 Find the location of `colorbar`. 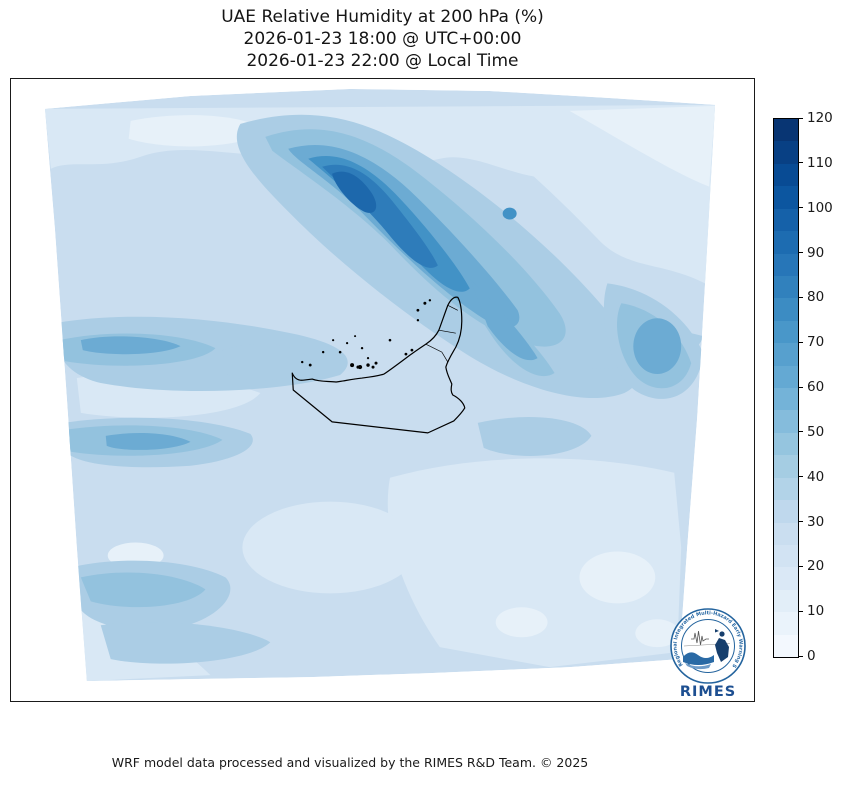

colorbar is located at coordinates (786, 388).